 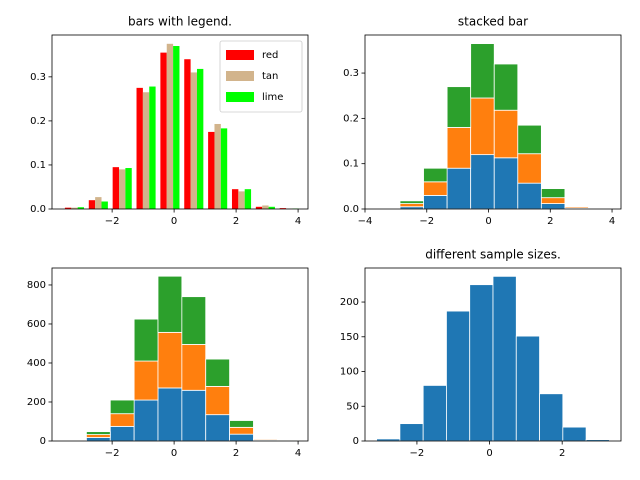 I want to click on y-tick-label: 100, so click(x=349, y=372).